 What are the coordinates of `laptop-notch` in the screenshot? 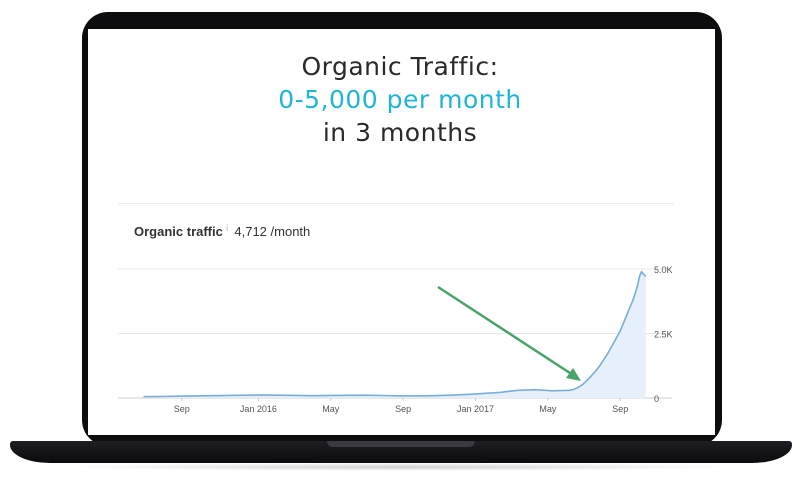 It's located at (401, 444).